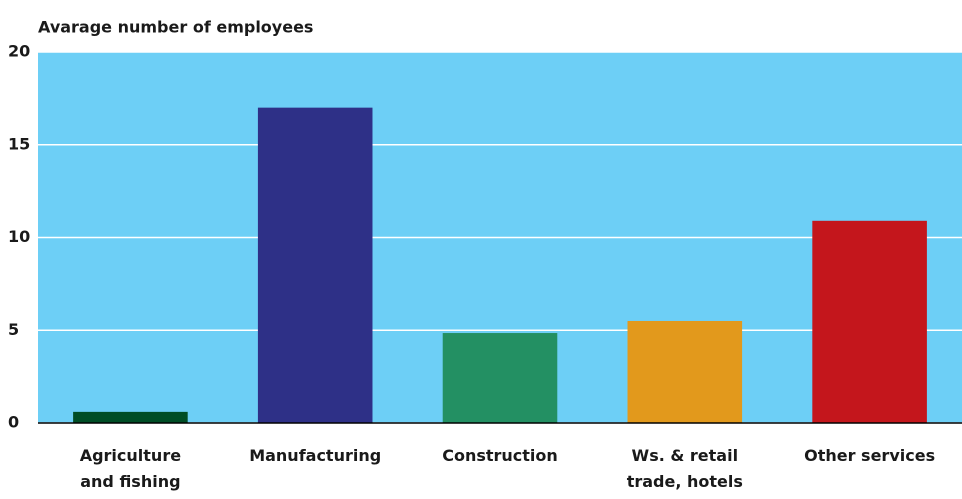 The image size is (962, 499). I want to click on y-tick-label: 15, so click(19, 143).